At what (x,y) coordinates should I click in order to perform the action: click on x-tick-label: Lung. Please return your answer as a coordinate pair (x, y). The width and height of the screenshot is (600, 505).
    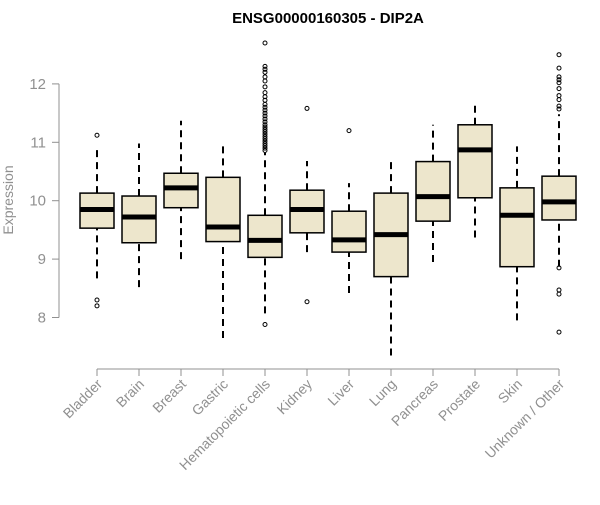
    Looking at the image, I should click on (382, 392).